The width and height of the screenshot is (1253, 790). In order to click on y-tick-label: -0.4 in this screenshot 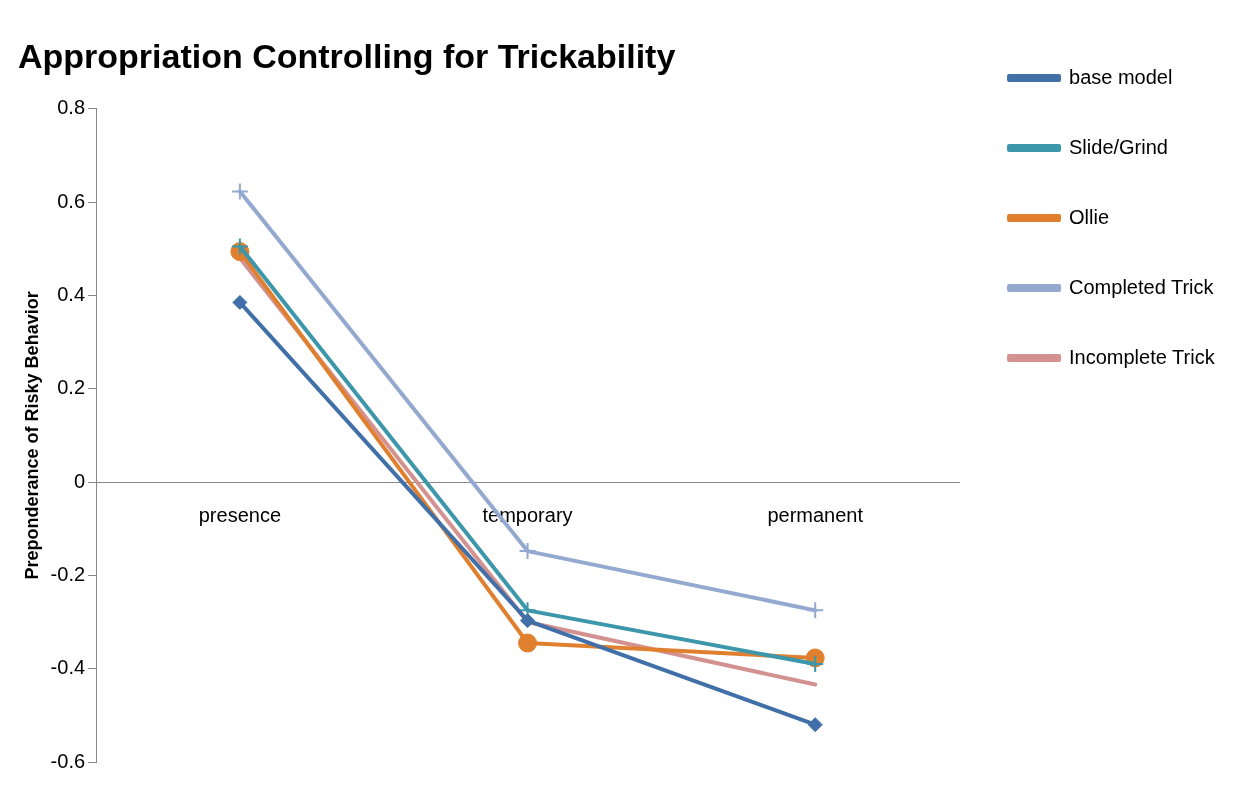, I will do `click(68, 667)`.